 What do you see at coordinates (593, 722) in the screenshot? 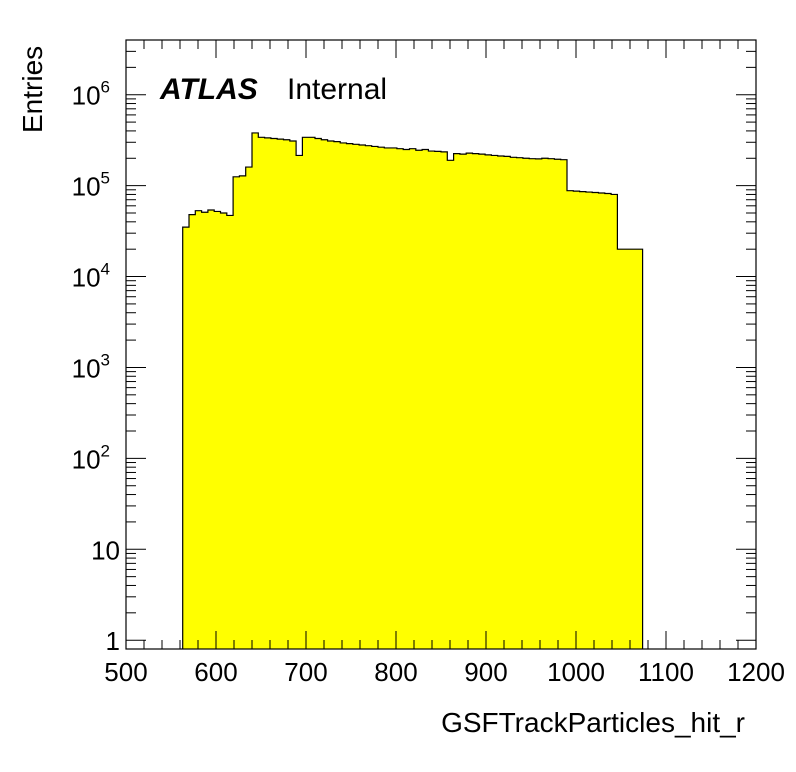
I see `x-axis-title: GSFTrackParticles_hit_r` at bounding box center [593, 722].